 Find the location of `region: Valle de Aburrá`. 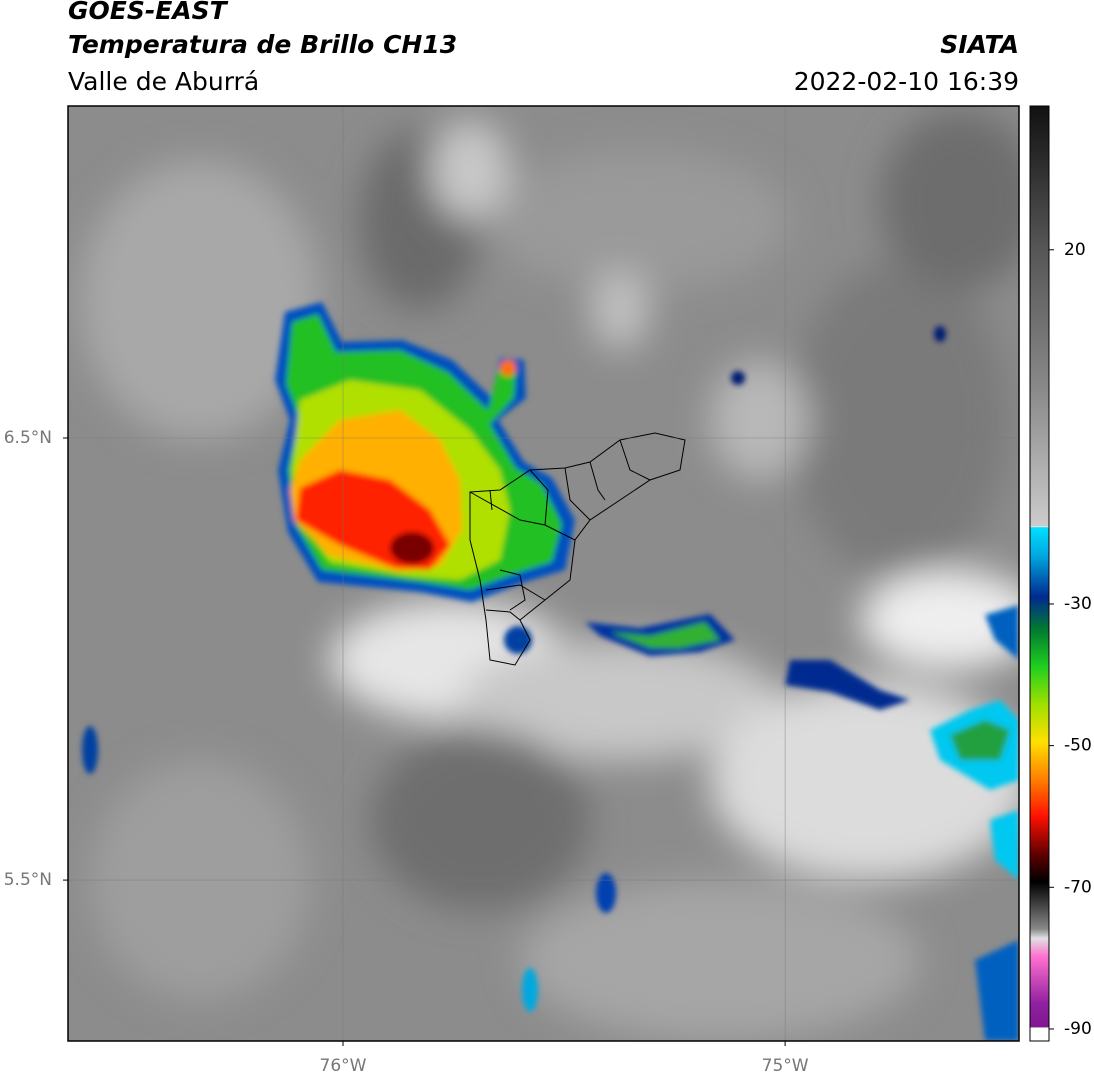

region: Valle de Aburrá is located at coordinates (163, 81).